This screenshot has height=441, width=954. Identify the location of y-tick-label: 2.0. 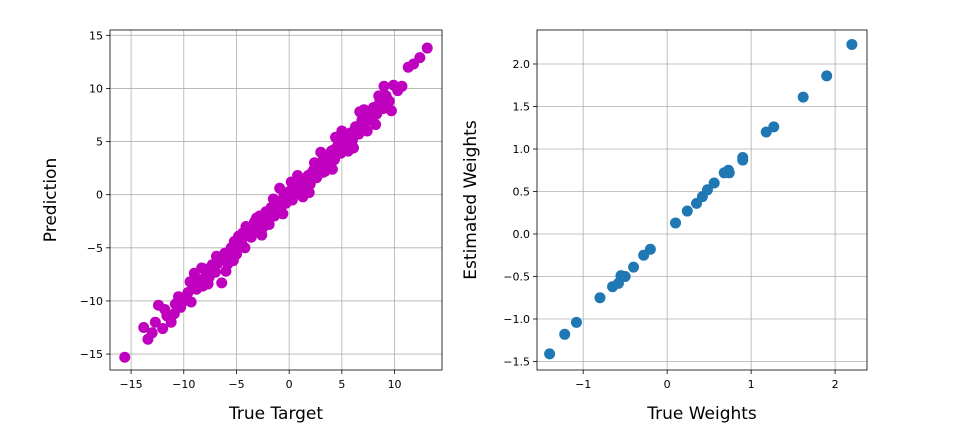
(522, 64).